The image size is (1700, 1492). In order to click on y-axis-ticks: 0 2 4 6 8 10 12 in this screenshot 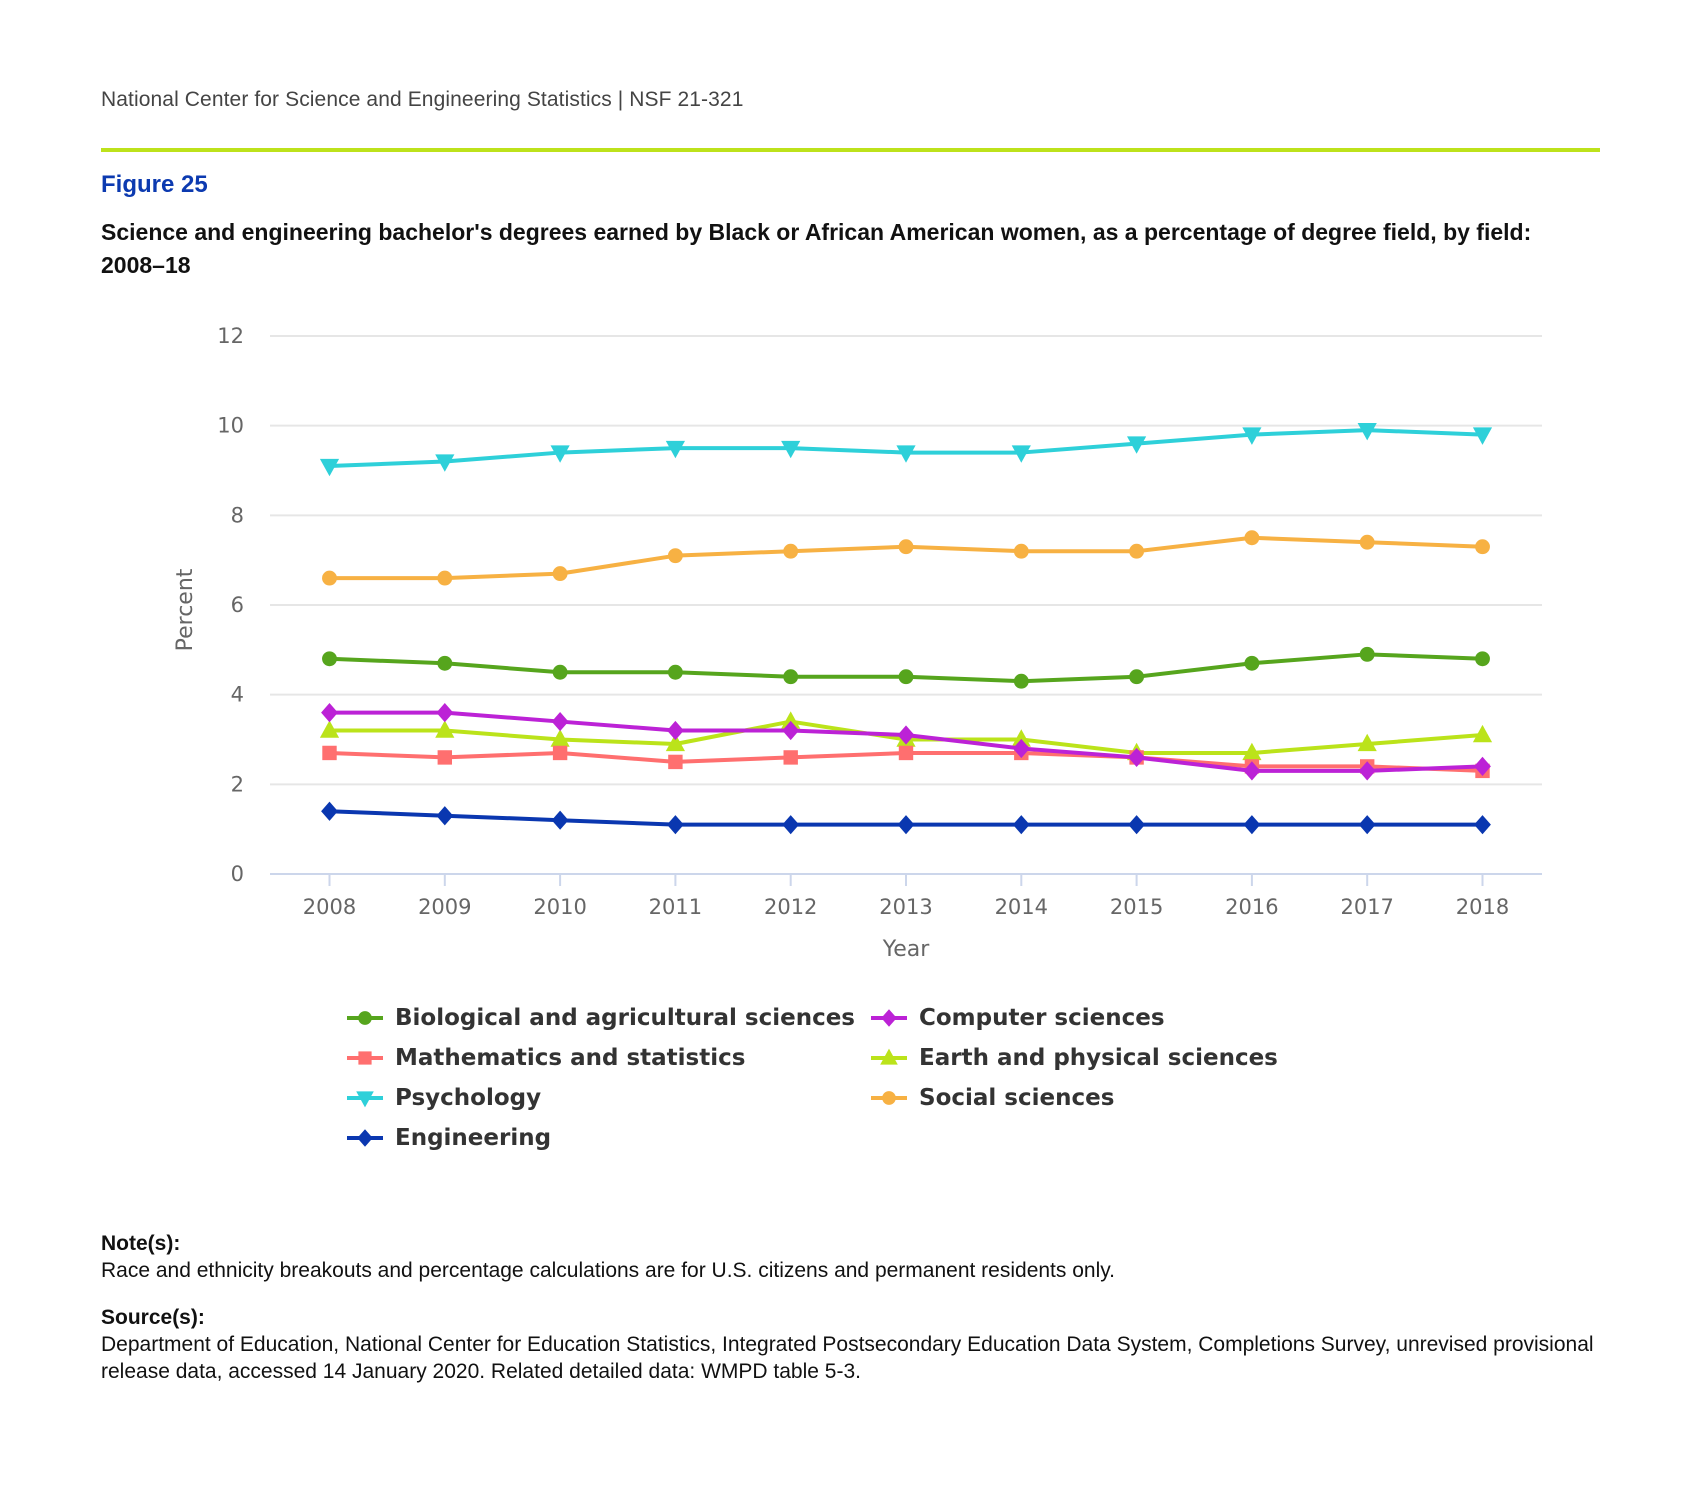, I will do `click(230, 605)`.